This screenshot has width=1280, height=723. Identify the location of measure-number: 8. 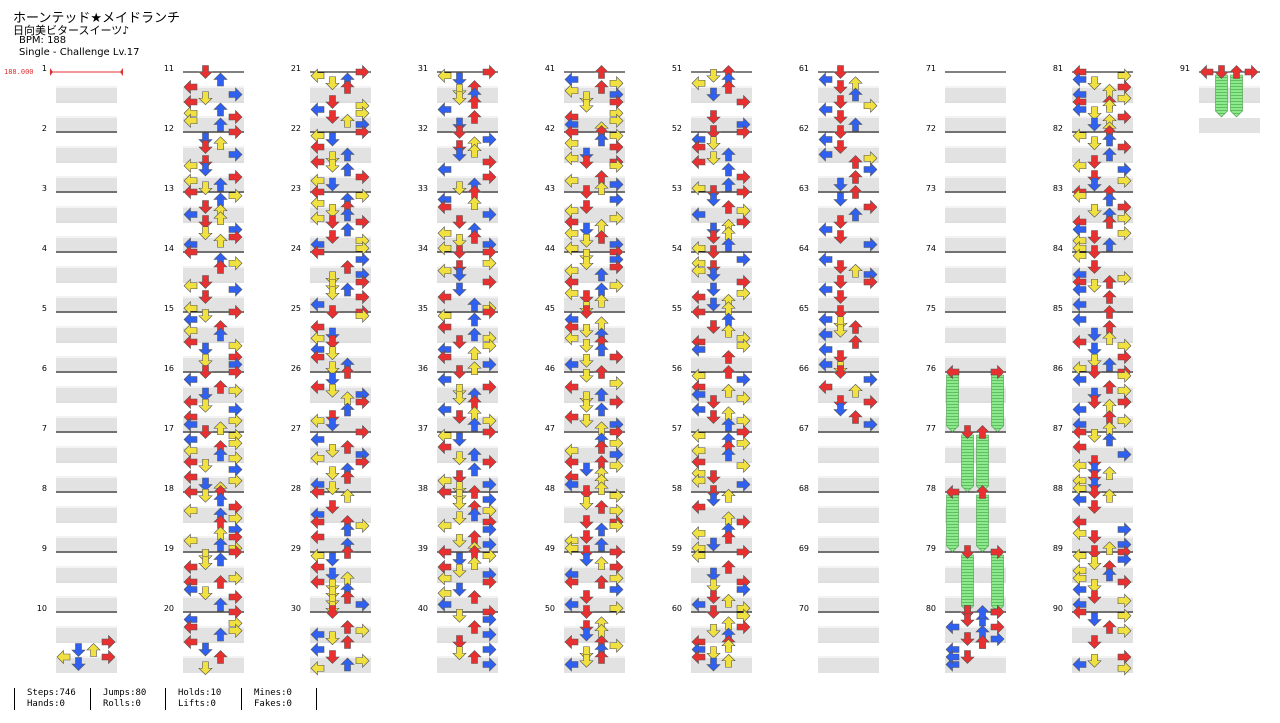
(44, 488).